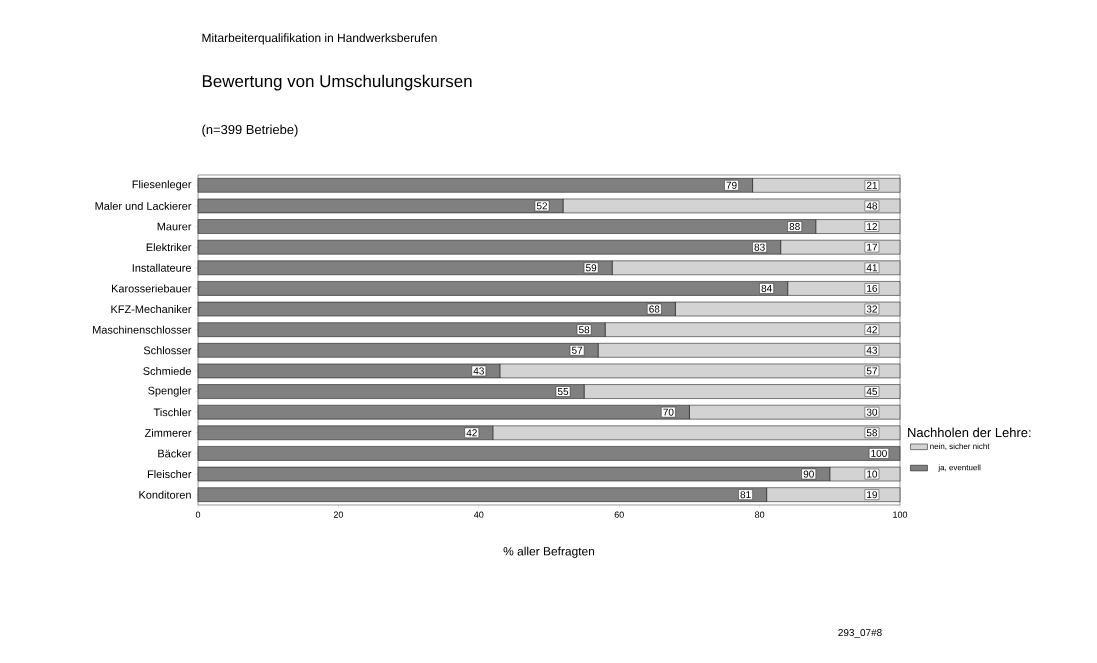 Image resolution: width=1097 pixels, height=663 pixels. Describe the element at coordinates (170, 391) in the screenshot. I see `y-tick-label: Spengler` at that location.